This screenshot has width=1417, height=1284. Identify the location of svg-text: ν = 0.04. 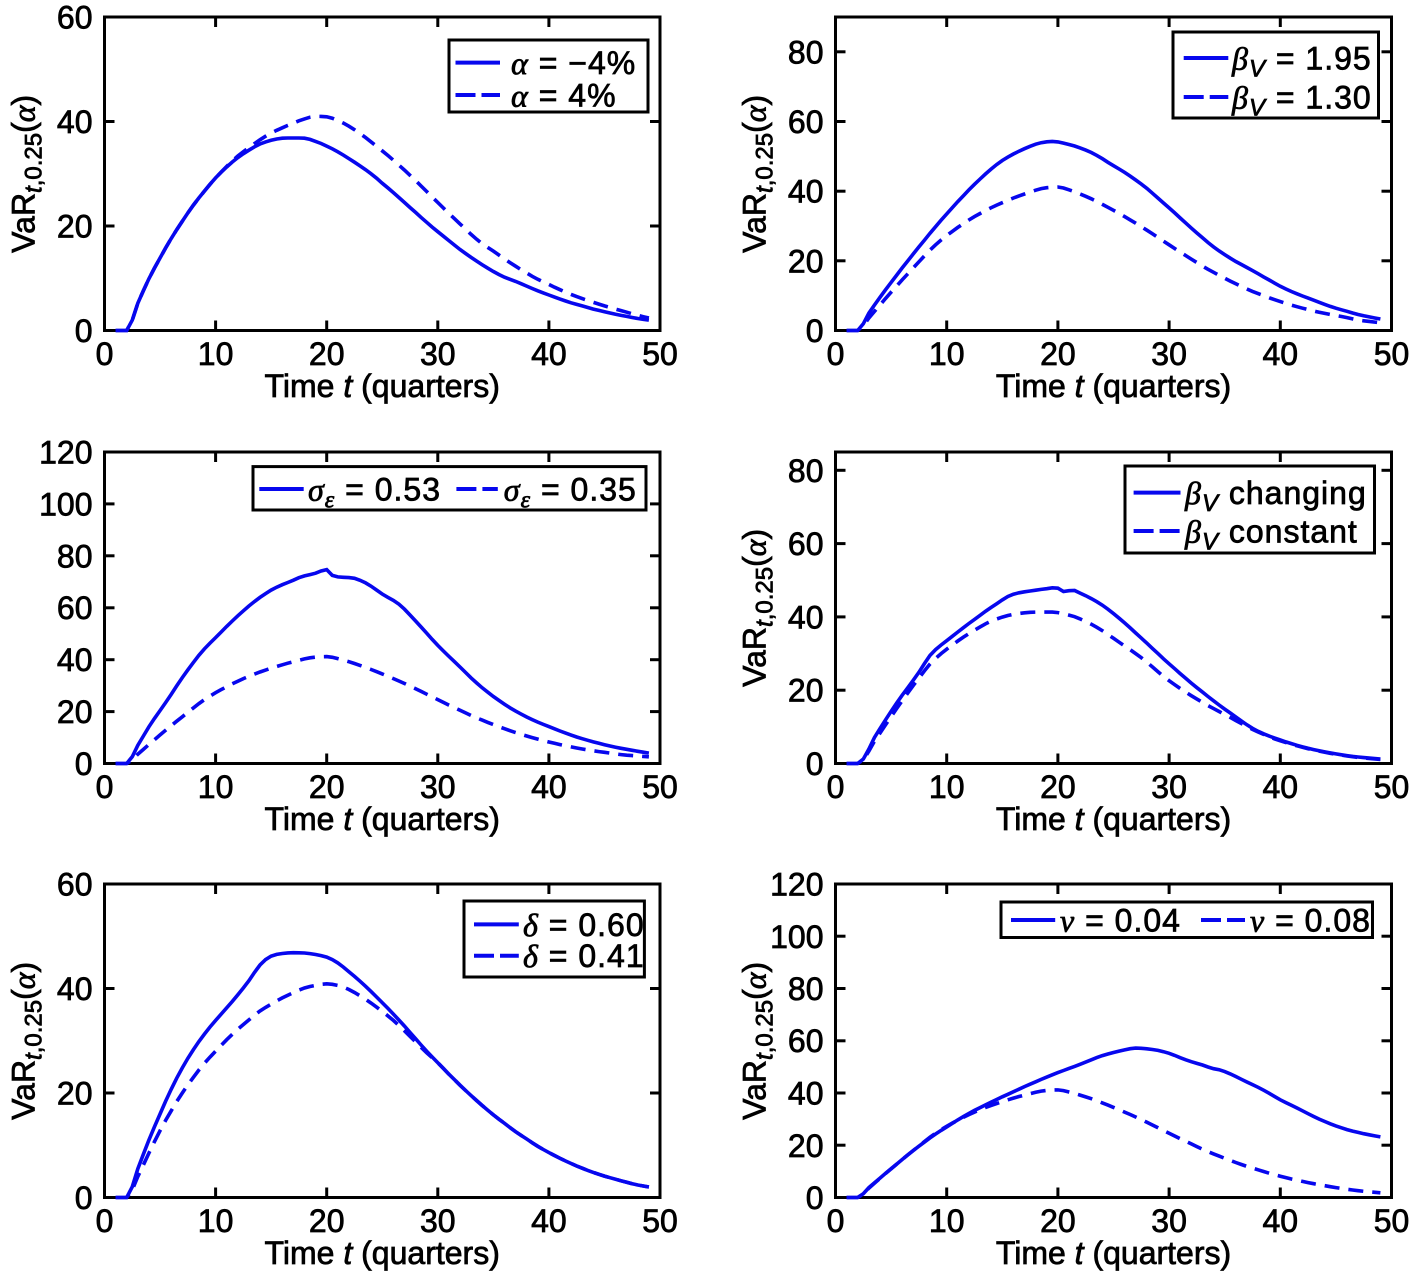
(1120, 921).